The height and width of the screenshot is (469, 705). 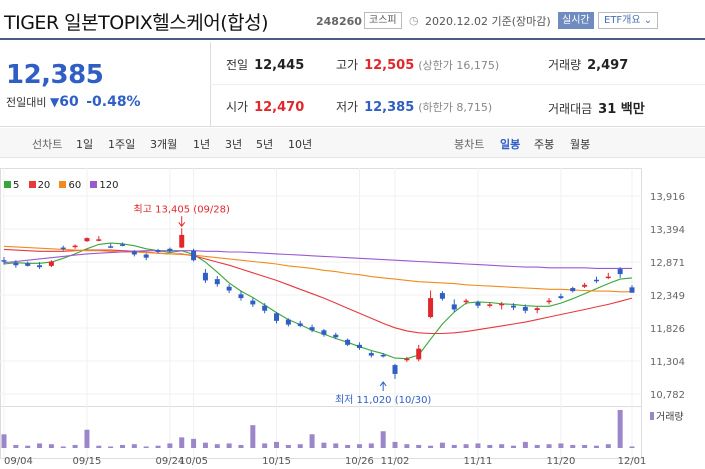 What do you see at coordinates (628, 20) in the screenshot?
I see `etf-info-dropdown: ETF개요 ⌄` at bounding box center [628, 20].